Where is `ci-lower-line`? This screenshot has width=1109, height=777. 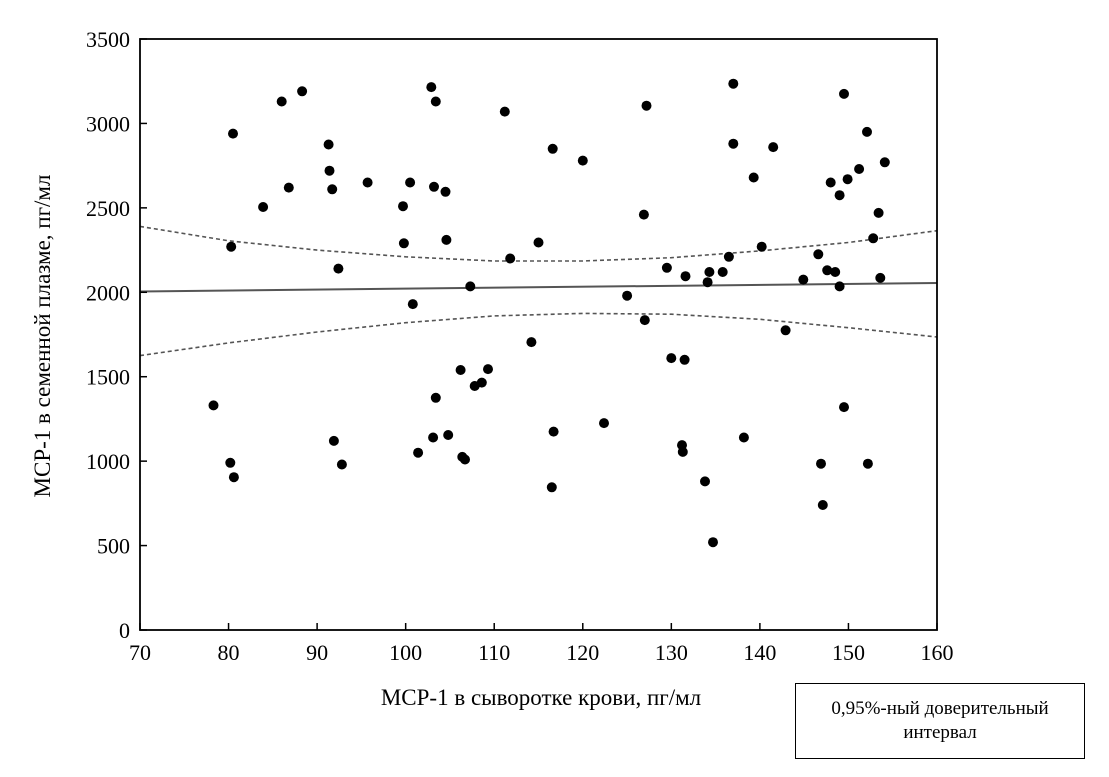 ci-lower-line is located at coordinates (538, 334).